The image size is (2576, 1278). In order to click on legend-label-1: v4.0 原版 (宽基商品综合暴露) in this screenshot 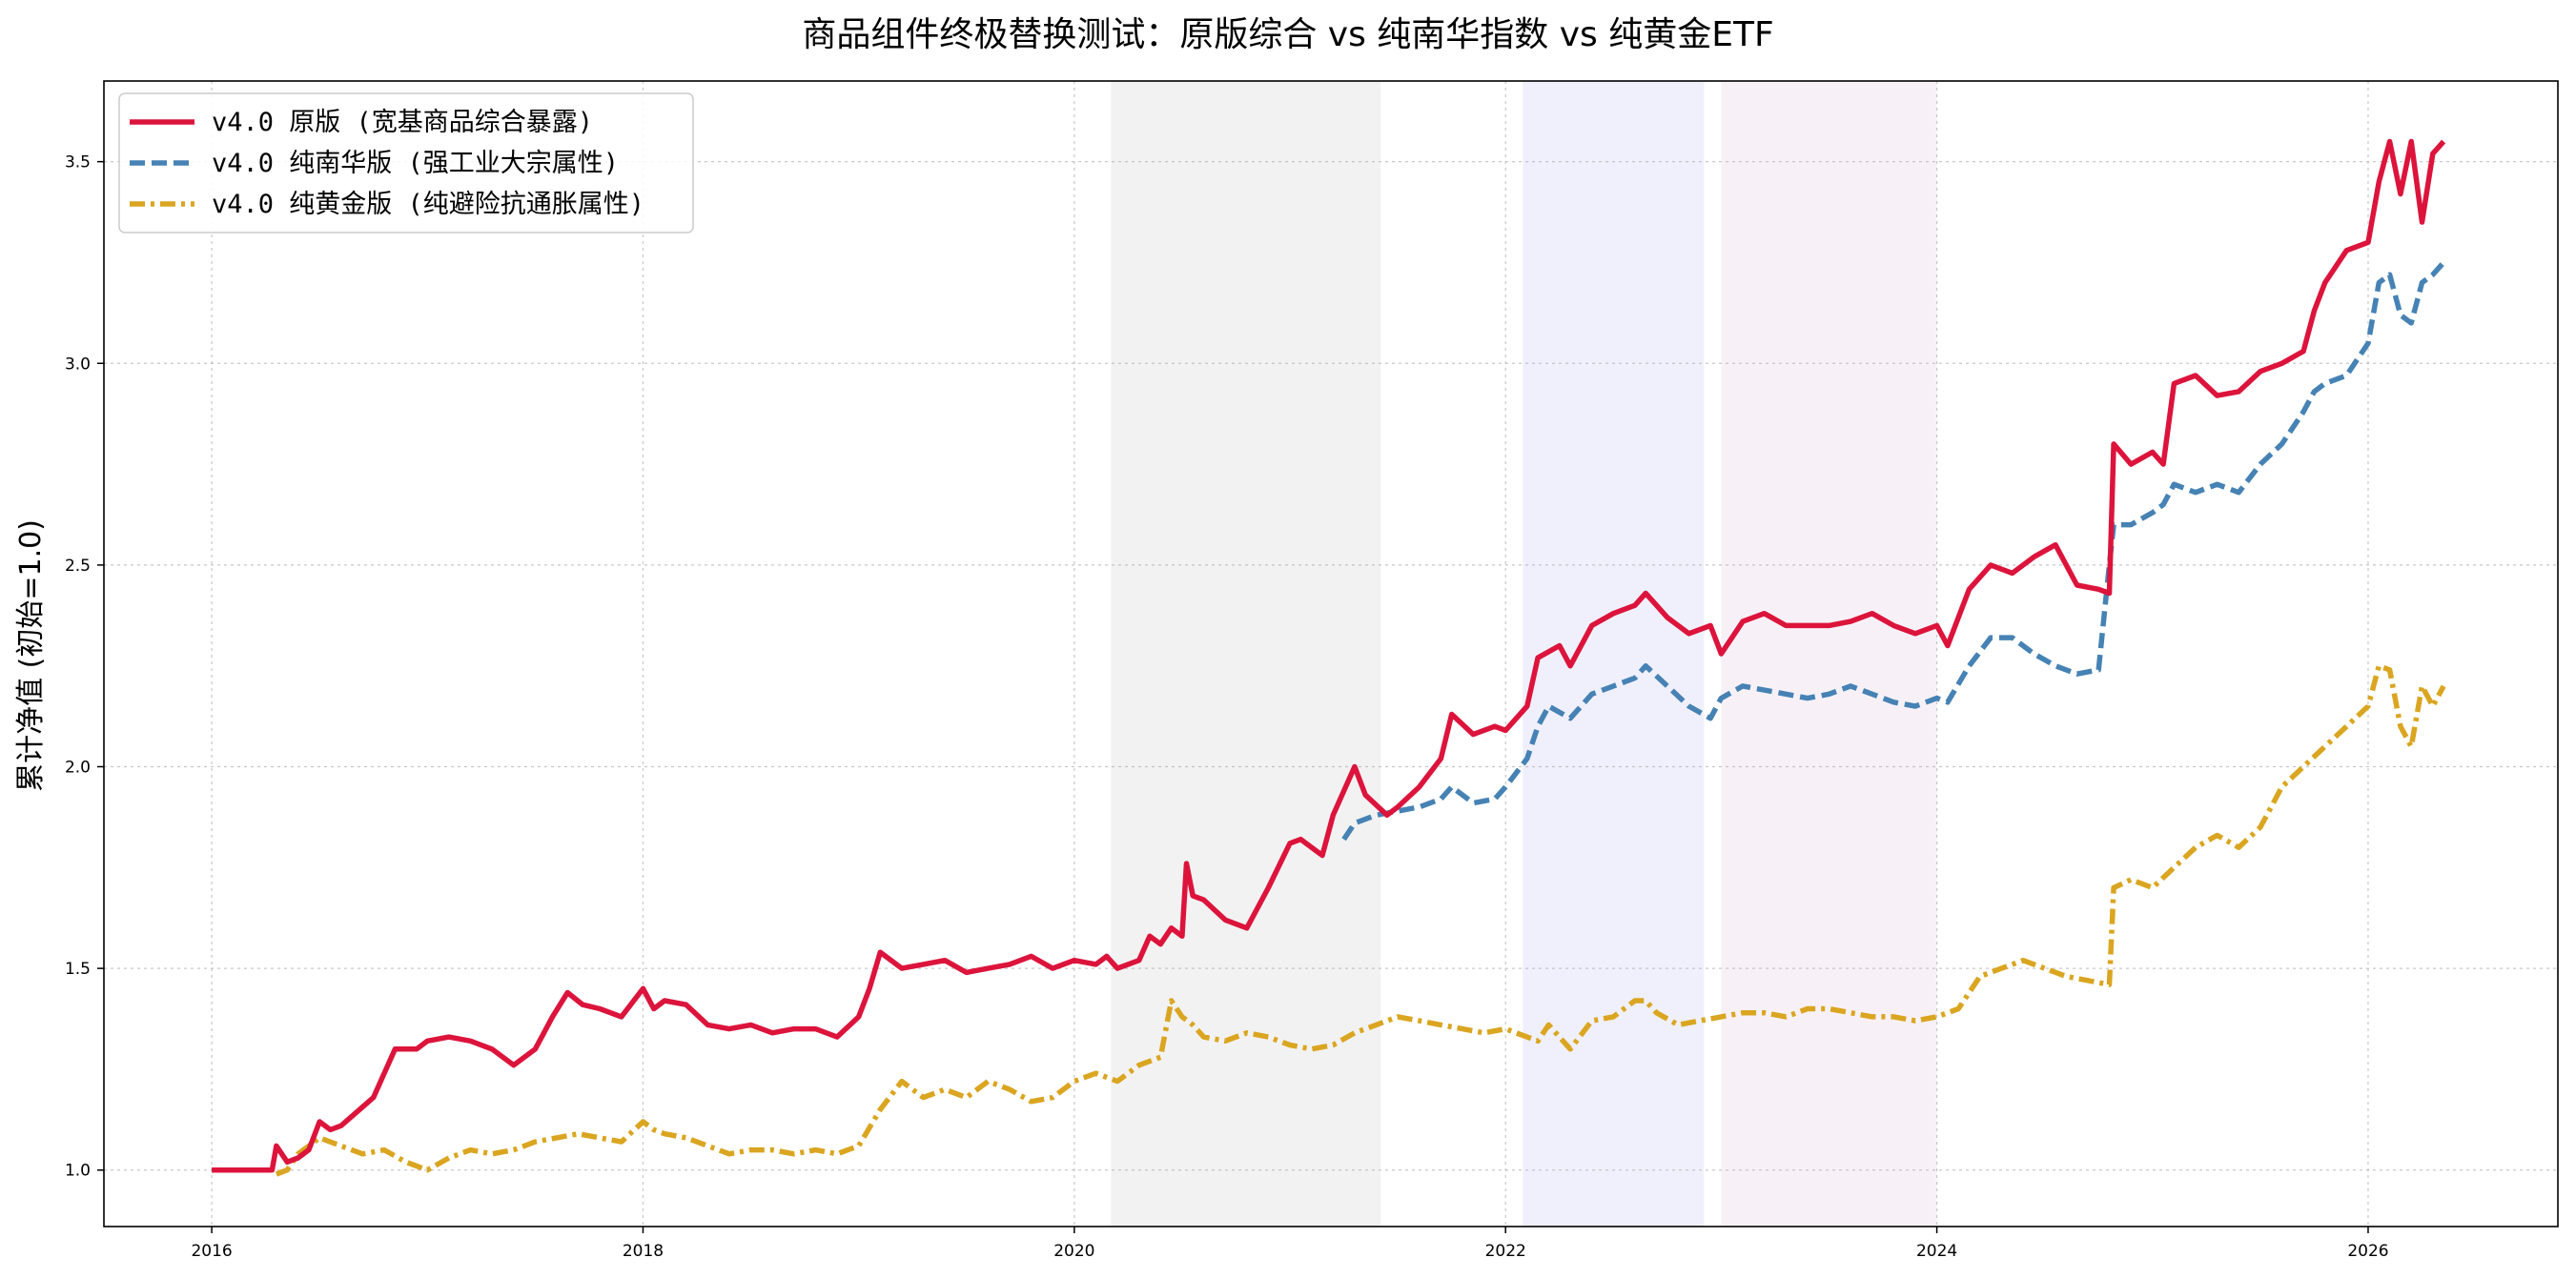, I will do `click(403, 122)`.